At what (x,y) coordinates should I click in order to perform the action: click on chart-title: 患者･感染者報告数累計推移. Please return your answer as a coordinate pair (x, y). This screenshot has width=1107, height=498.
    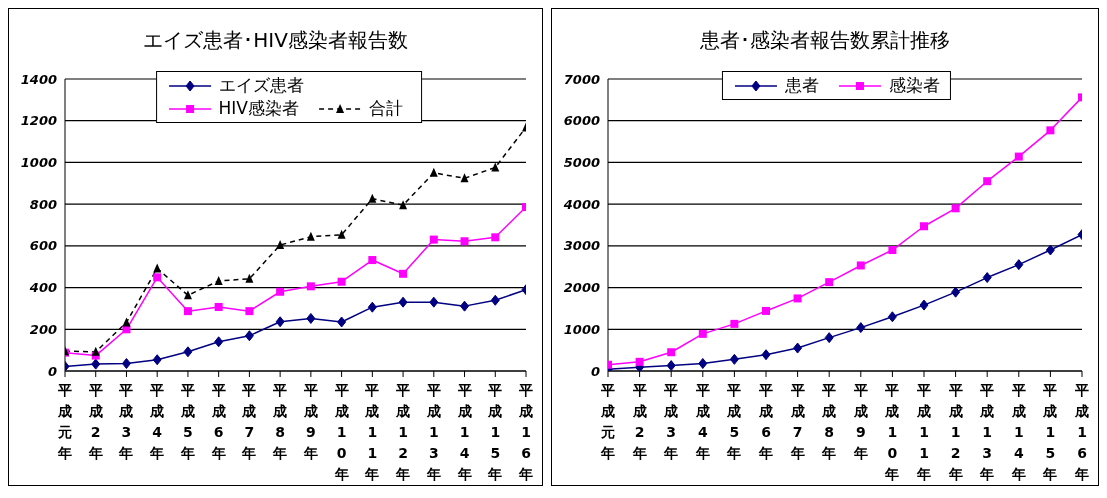
    Looking at the image, I should click on (825, 40).